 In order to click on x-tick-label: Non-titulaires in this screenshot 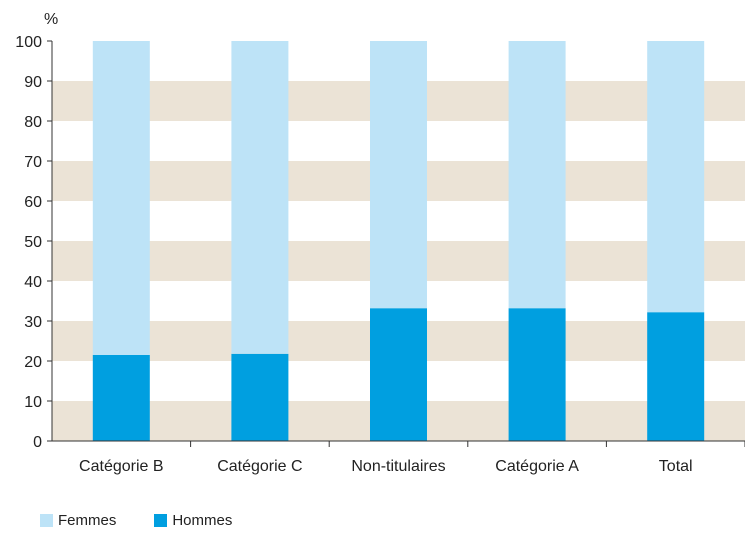, I will do `click(398, 466)`.